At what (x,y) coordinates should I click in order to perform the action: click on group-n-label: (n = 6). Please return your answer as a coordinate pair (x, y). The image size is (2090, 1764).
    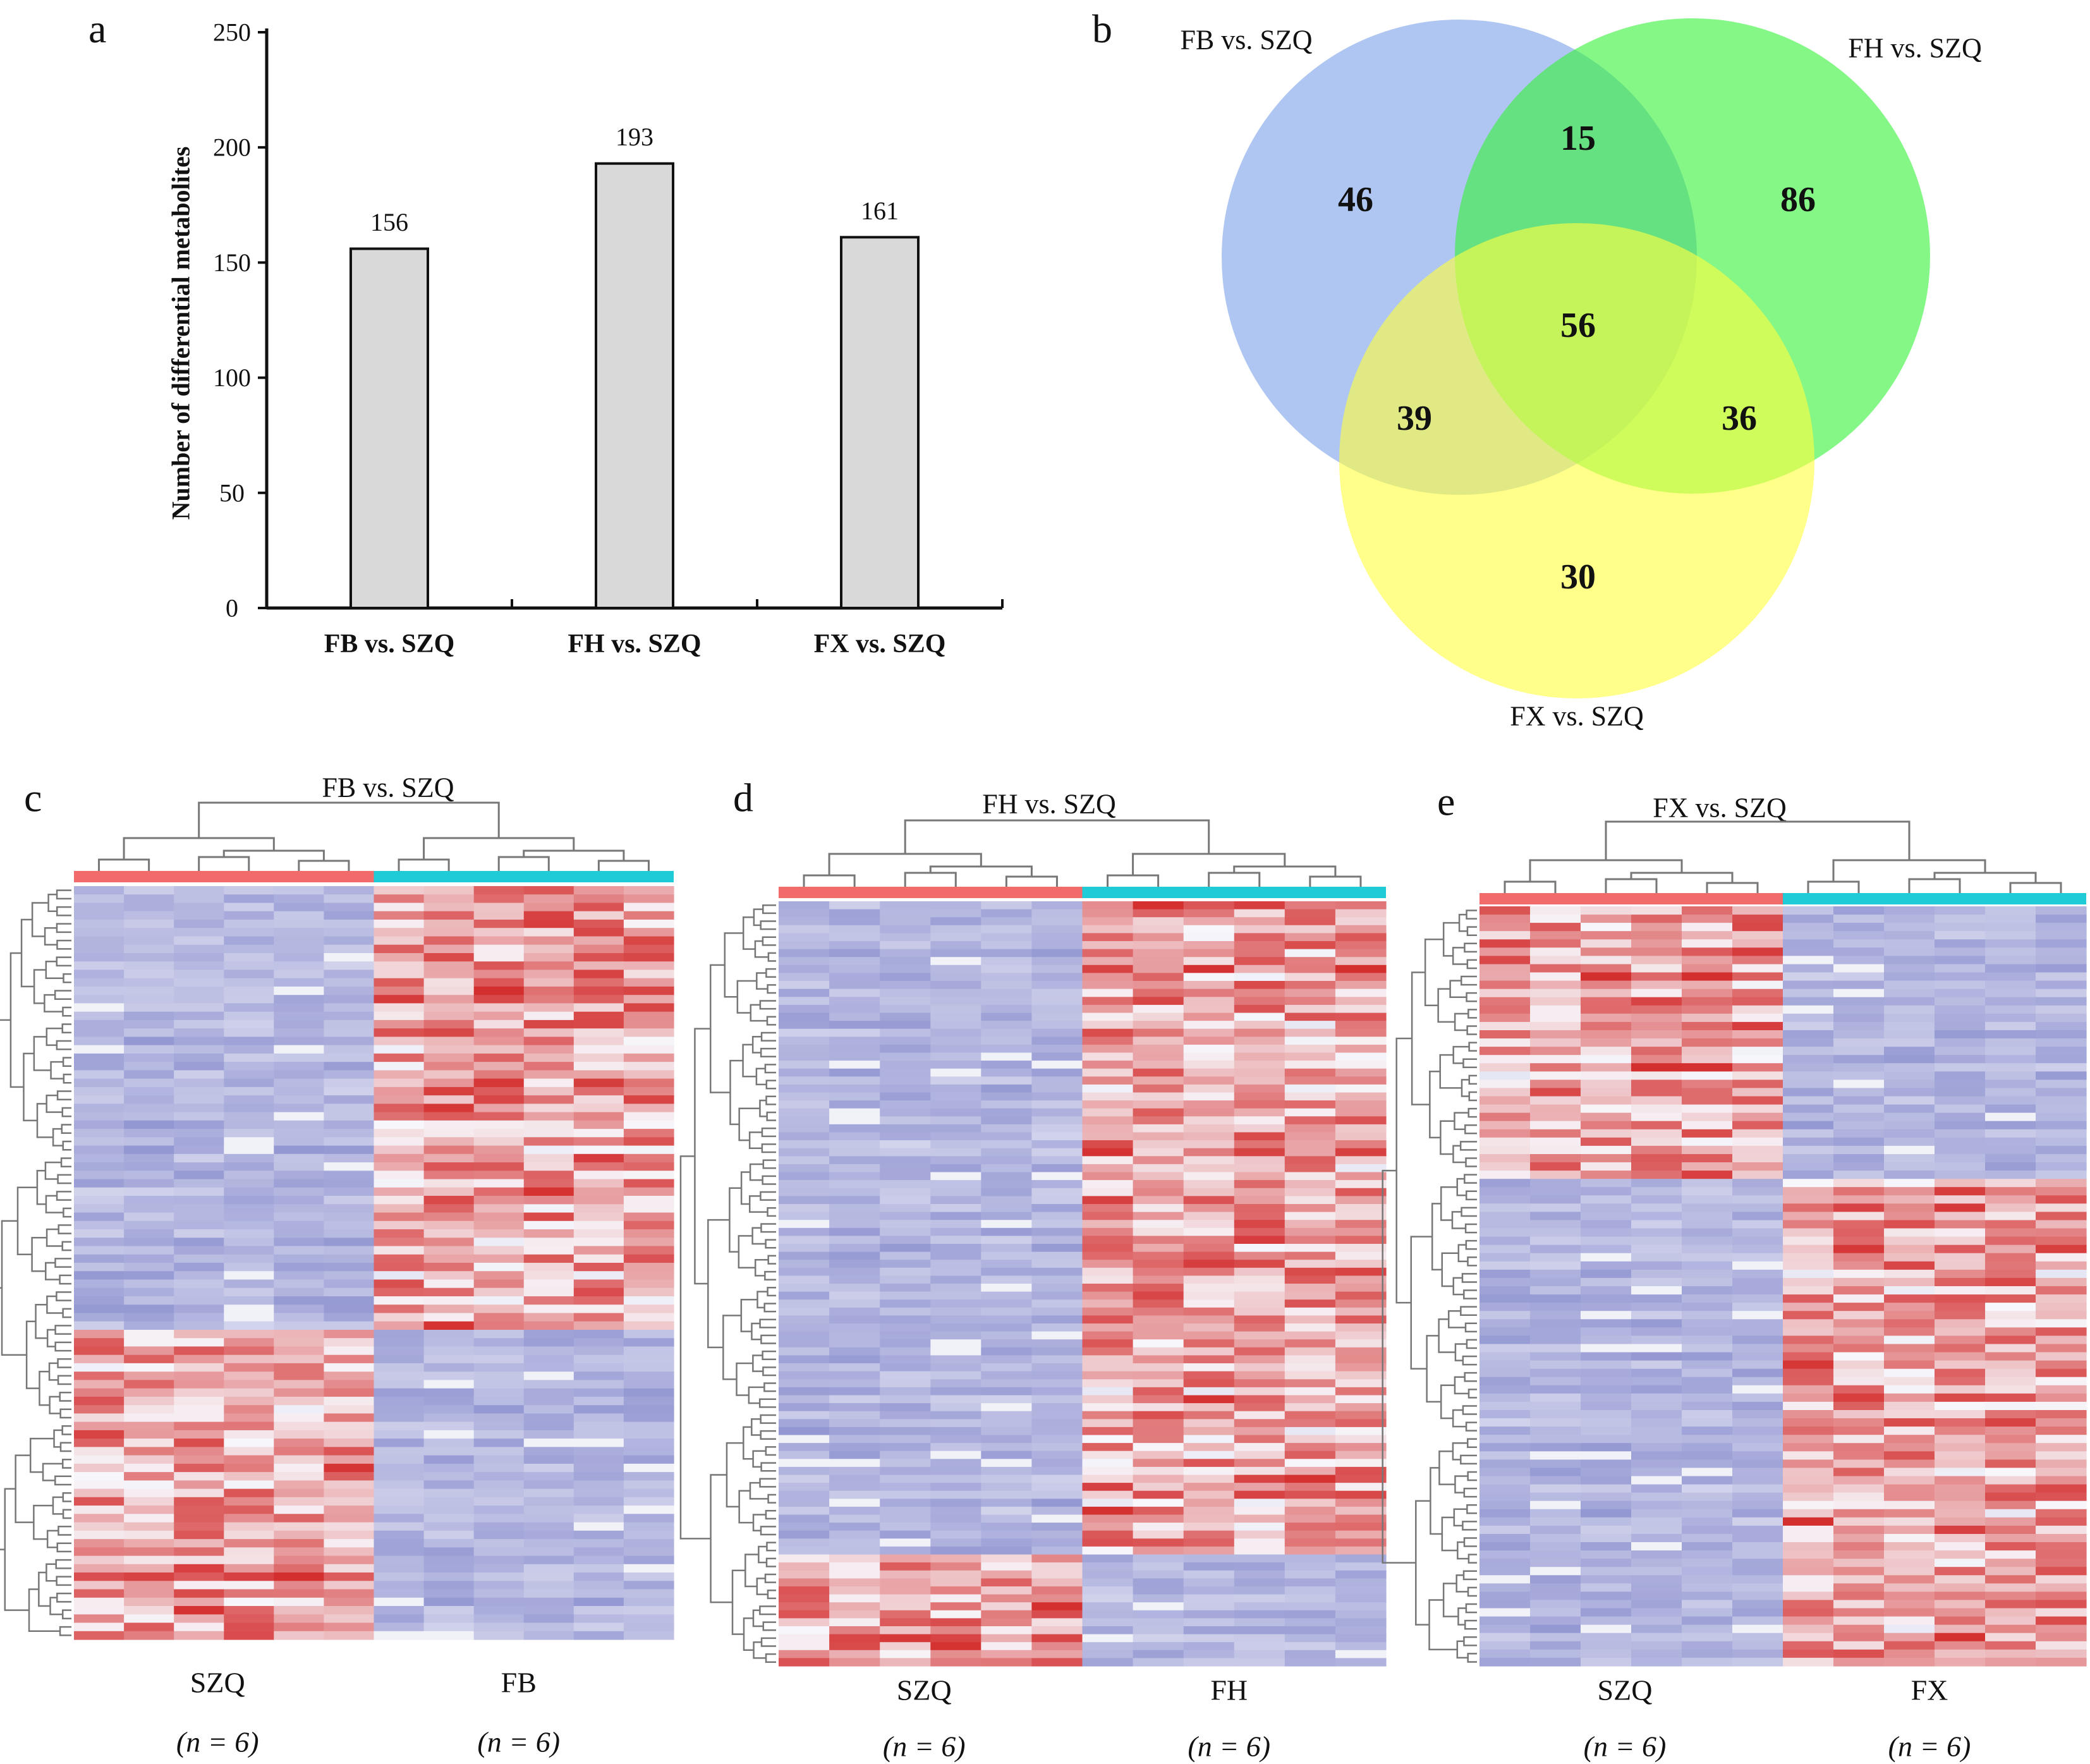
    Looking at the image, I should click on (217, 1742).